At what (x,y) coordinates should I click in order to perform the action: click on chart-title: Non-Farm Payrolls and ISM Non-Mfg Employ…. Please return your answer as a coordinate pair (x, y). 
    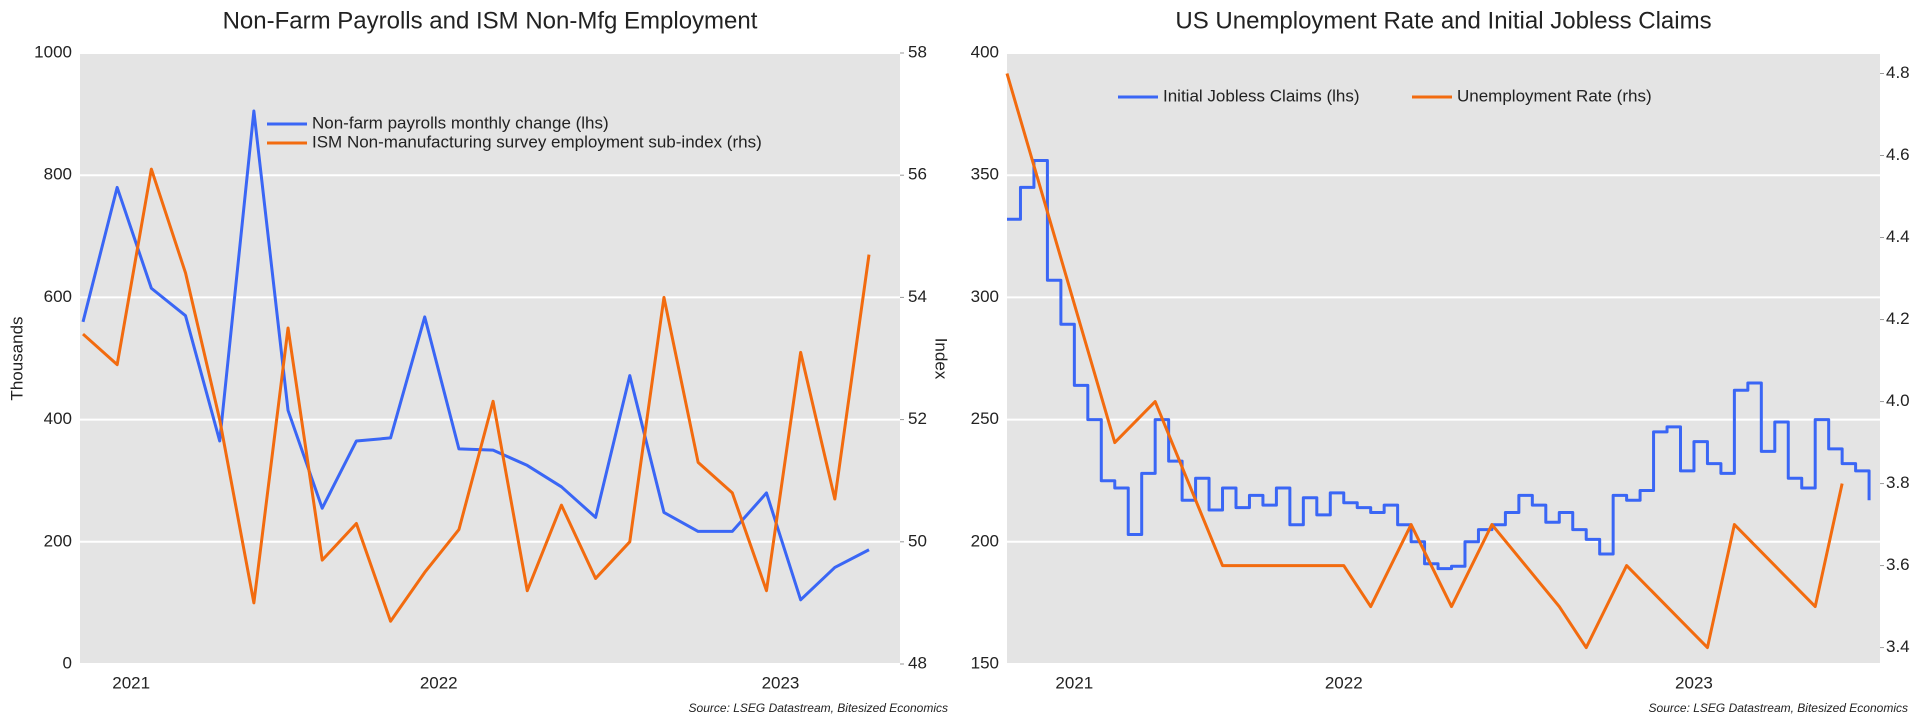
    Looking at the image, I should click on (490, 20).